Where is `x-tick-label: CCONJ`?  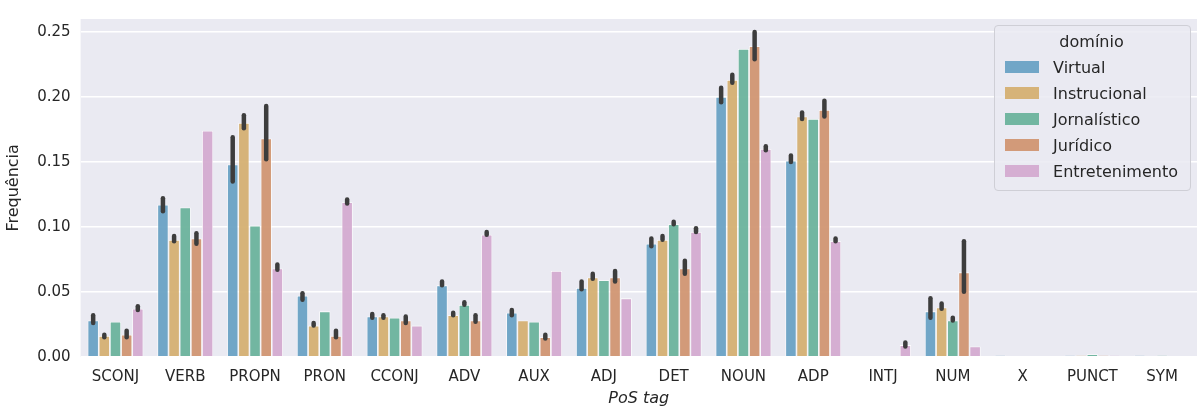
x-tick-label: CCONJ is located at coordinates (394, 375).